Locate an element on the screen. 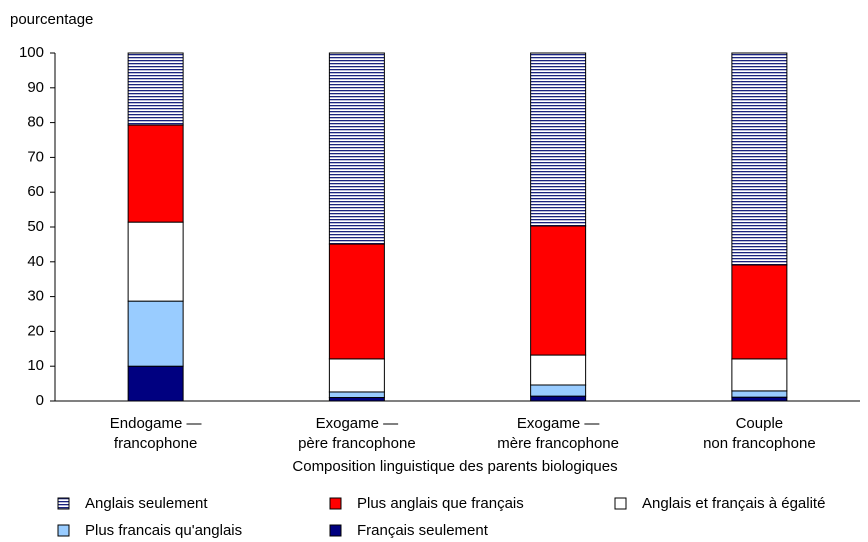 This screenshot has width=868, height=542. y-tick-label: 20 is located at coordinates (35, 330).